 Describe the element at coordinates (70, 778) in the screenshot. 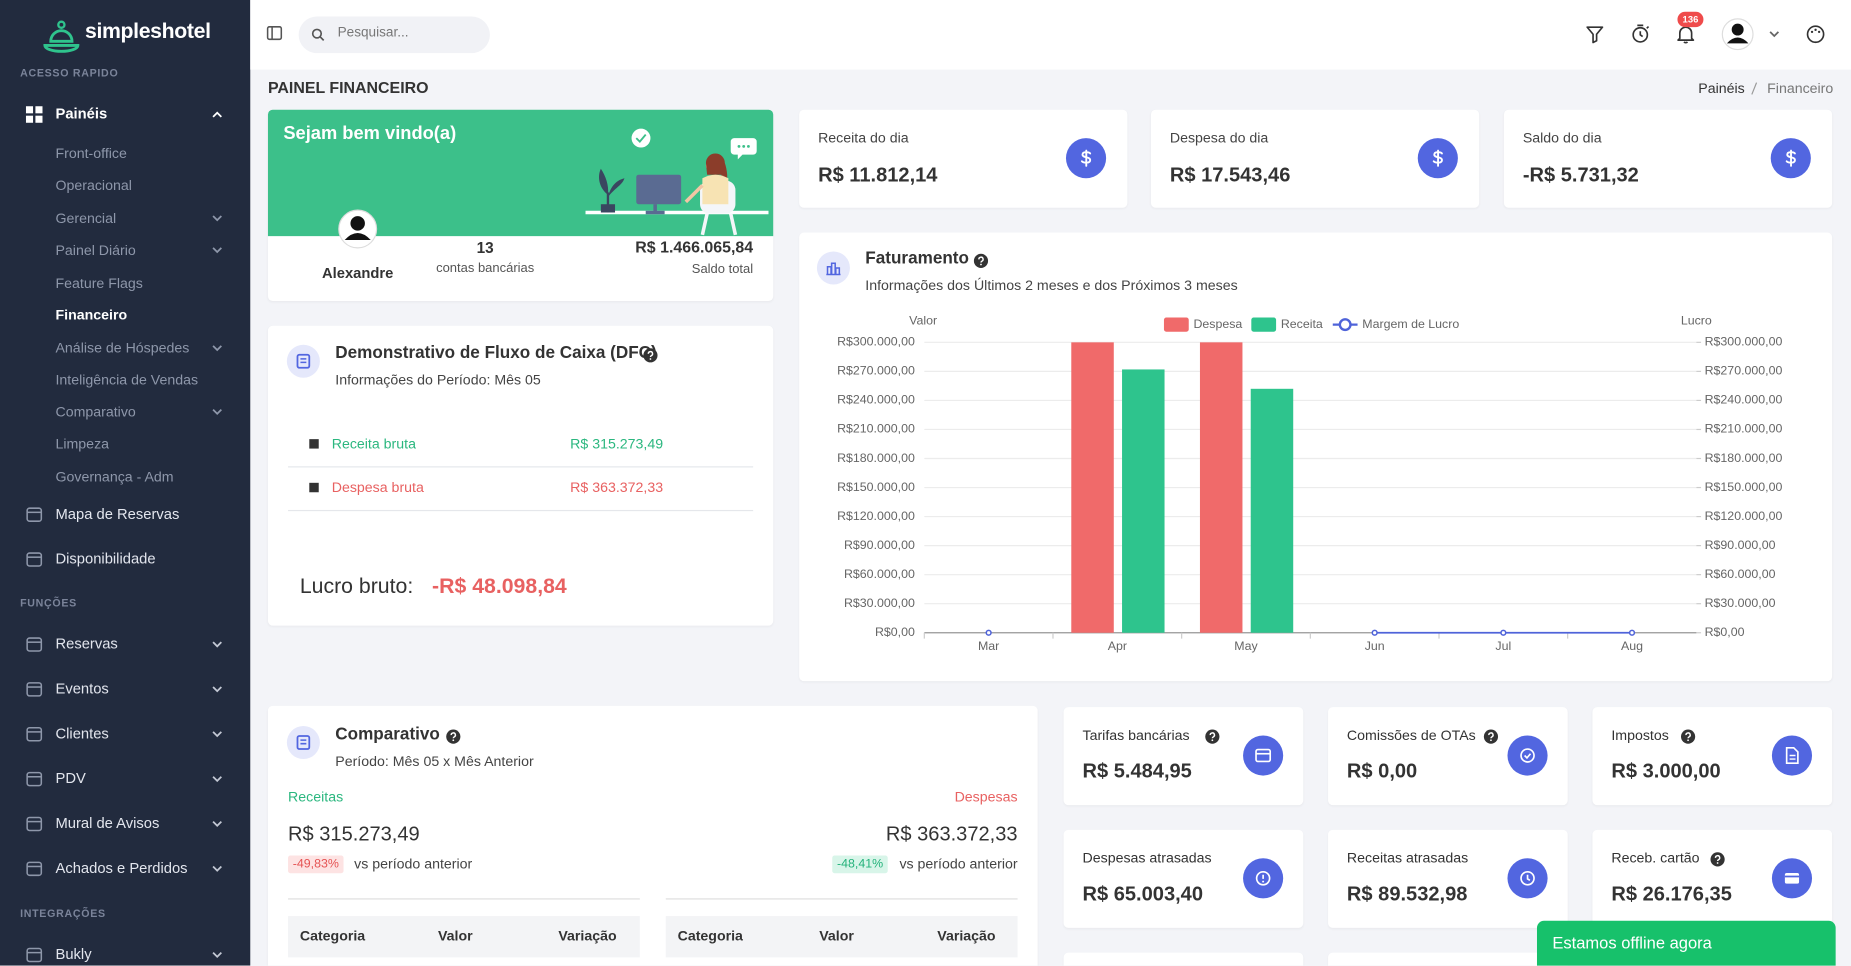

I see `menu-item: PDV` at that location.